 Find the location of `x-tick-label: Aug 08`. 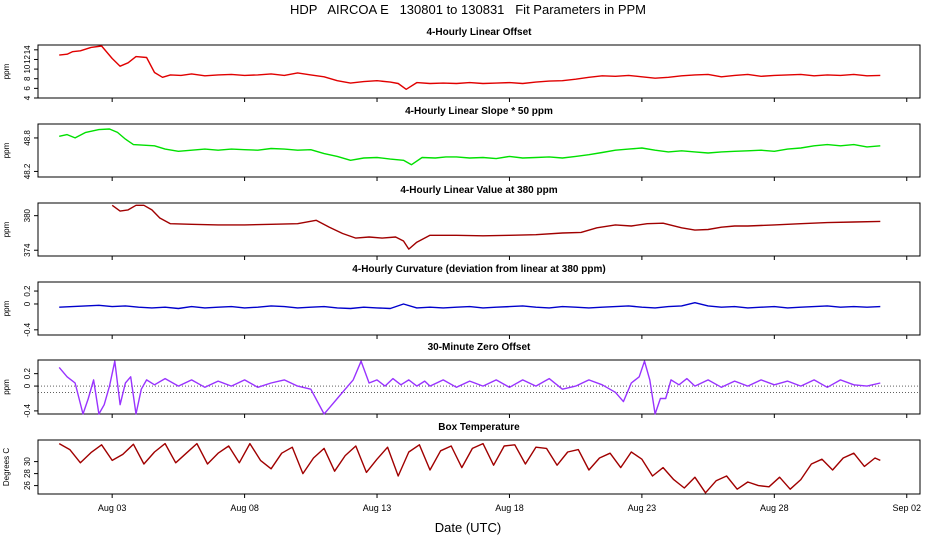

x-tick-label: Aug 08 is located at coordinates (244, 508).